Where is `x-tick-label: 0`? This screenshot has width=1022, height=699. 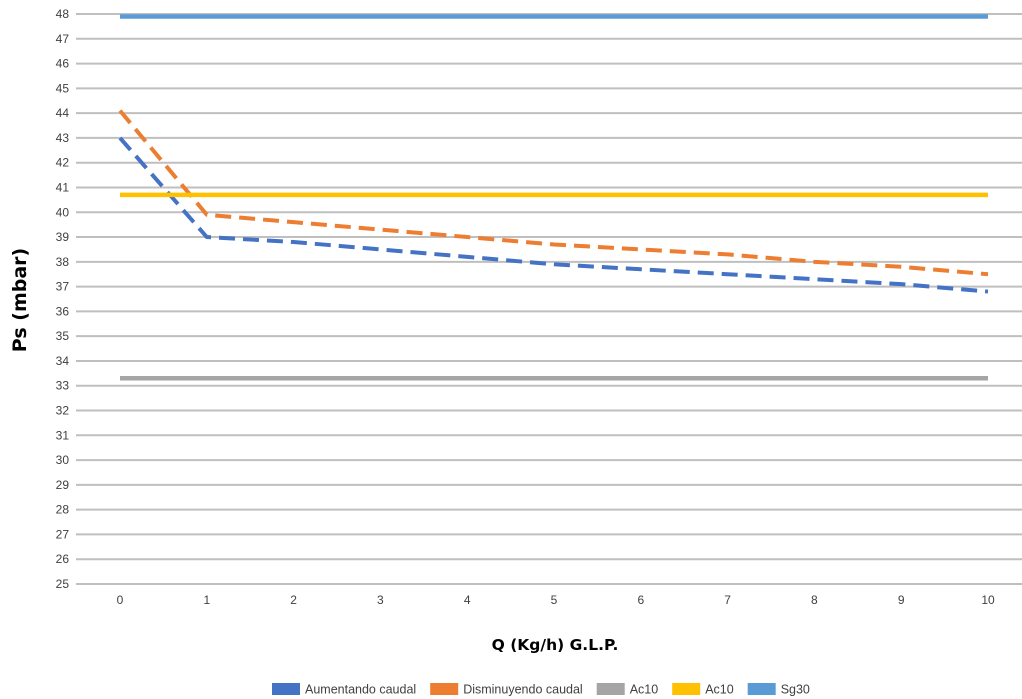
x-tick-label: 0 is located at coordinates (120, 600).